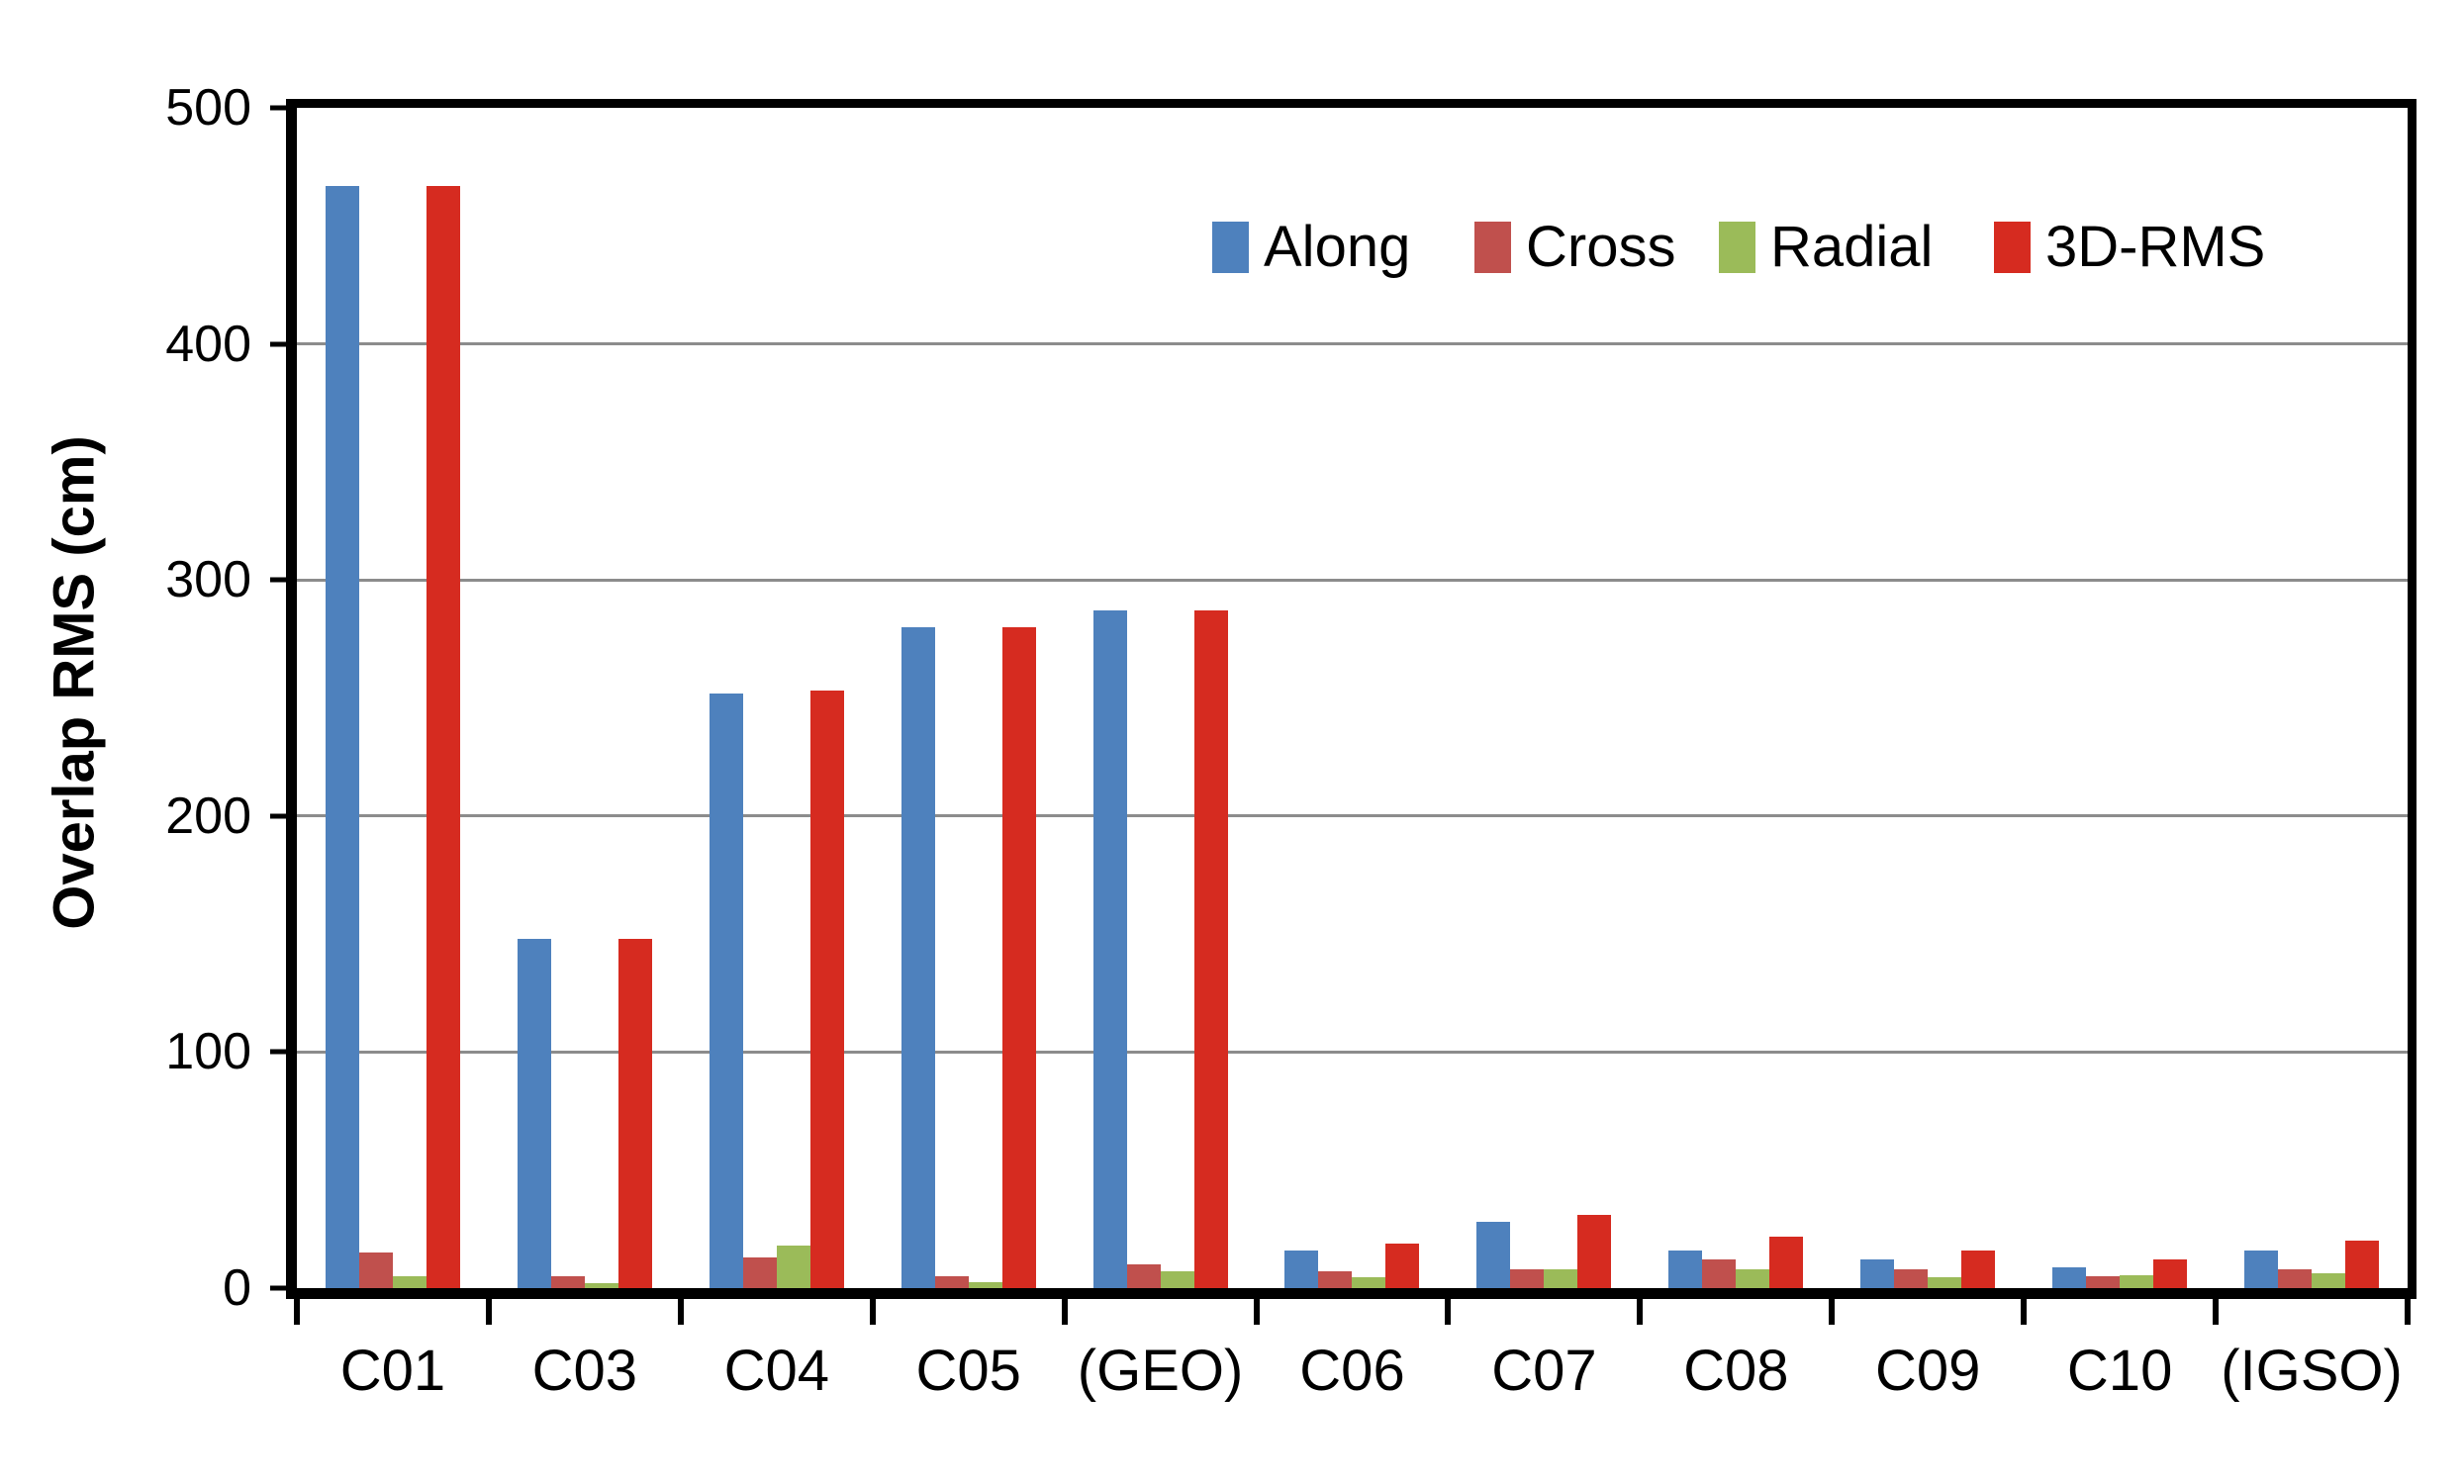 The height and width of the screenshot is (1484, 2464). Describe the element at coordinates (2119, 1371) in the screenshot. I see `x-category-label-c10: C10` at that location.